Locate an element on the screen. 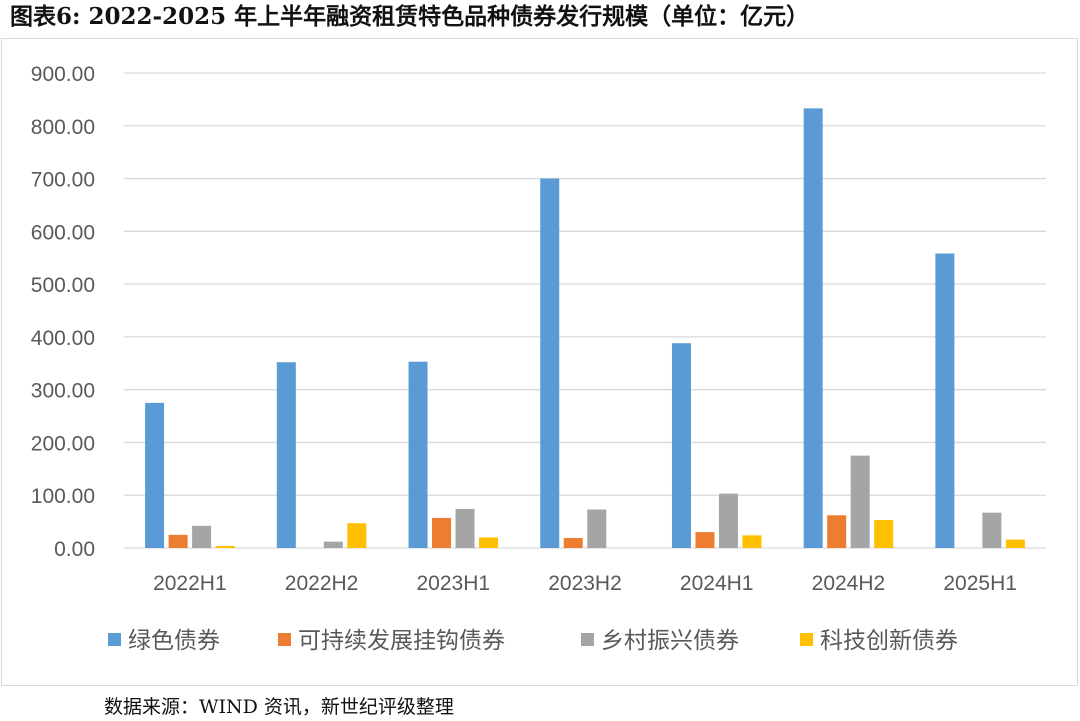 The image size is (1080, 721). bar-2024H1-可持续发展挂钩债券 is located at coordinates (705, 540).